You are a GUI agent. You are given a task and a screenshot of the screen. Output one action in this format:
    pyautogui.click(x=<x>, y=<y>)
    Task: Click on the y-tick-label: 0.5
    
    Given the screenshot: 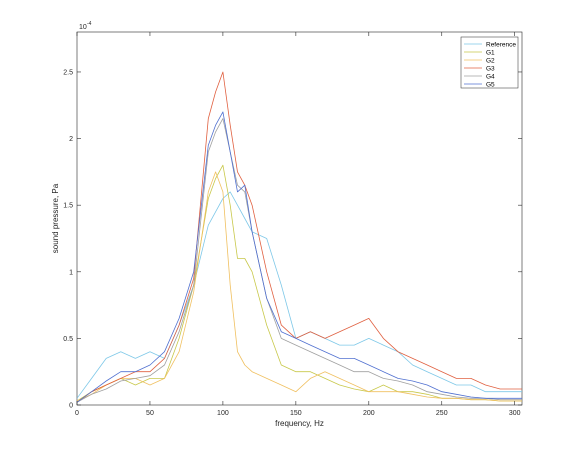 What is the action you would take?
    pyautogui.click(x=68, y=339)
    